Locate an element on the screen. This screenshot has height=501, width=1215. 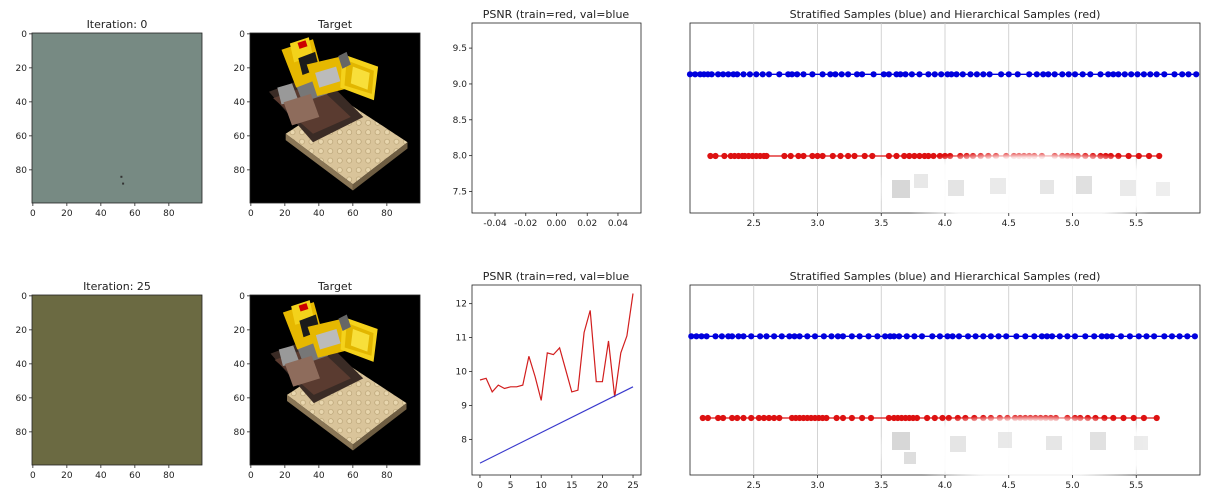
samples-25-blur-overlay is located at coordinates (1030, 449).